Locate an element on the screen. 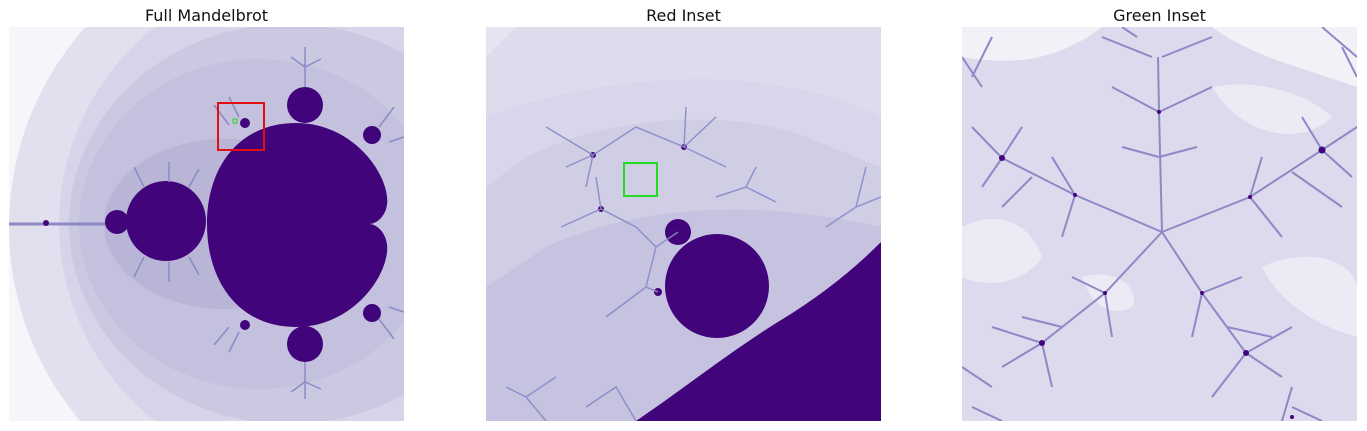 The image size is (1367, 431). panel-title: Red Inset is located at coordinates (683, 15).